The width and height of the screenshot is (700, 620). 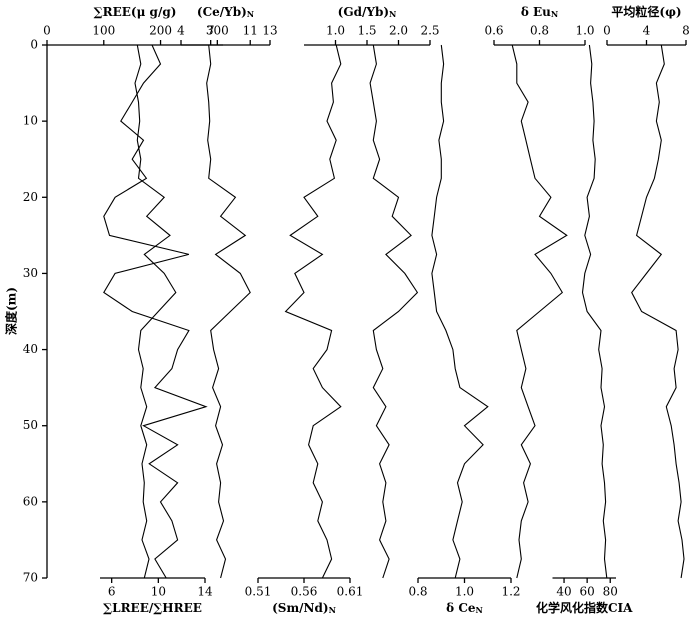 I want to click on x-tick-label: 7, so click(x=211, y=31).